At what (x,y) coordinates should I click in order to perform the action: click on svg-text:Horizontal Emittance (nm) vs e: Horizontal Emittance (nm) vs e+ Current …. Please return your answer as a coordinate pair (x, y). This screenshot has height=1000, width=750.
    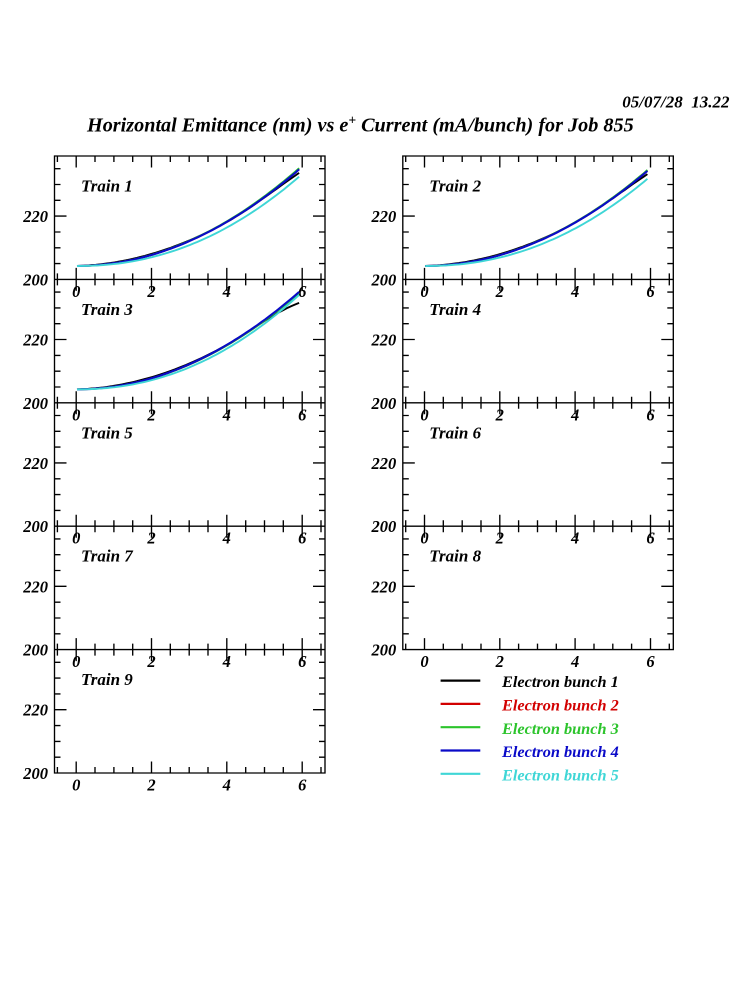
    Looking at the image, I should click on (360, 125).